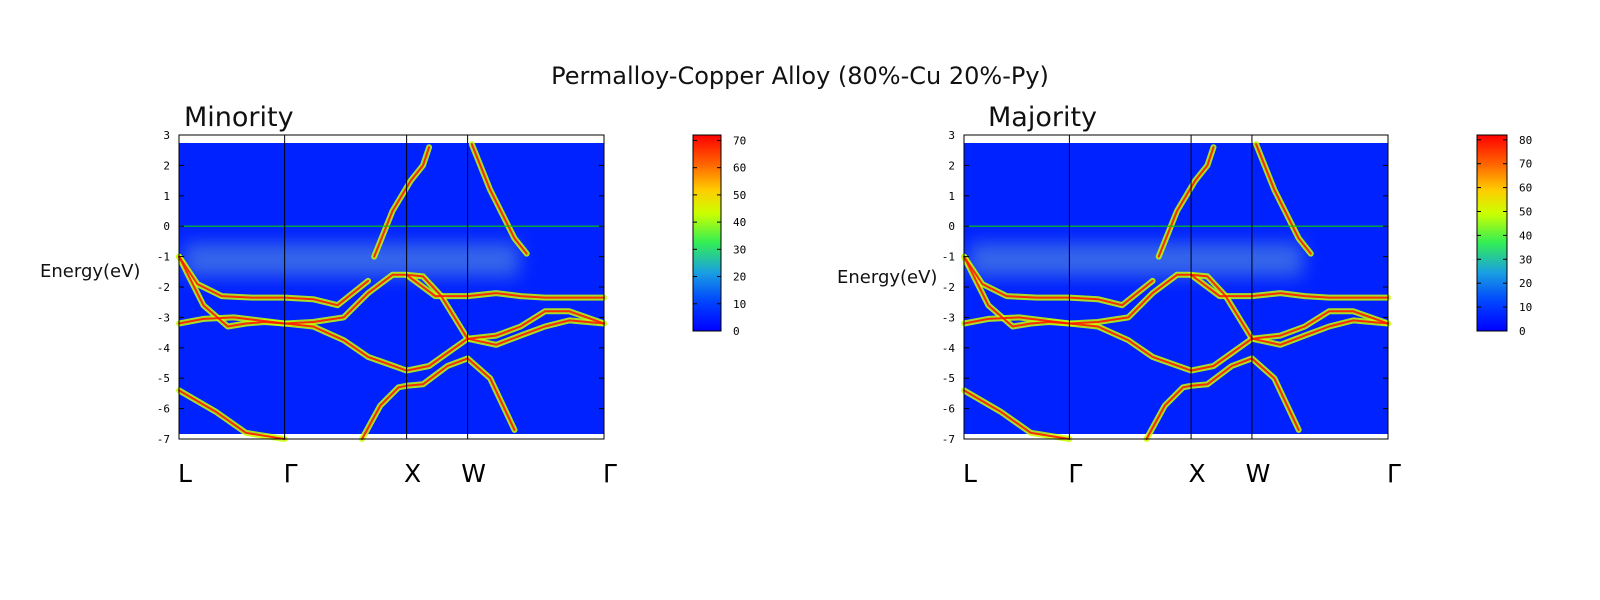 This screenshot has width=1600, height=600. Describe the element at coordinates (800, 76) in the screenshot. I see `figure-title: Permalloy-Copper Alloy (80%-Cu 20%-Py)` at that location.